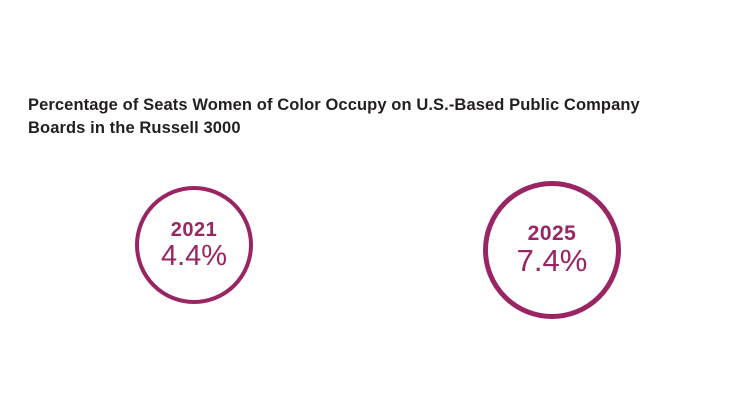  What do you see at coordinates (194, 255) in the screenshot?
I see `value-label-2021: 4.4%` at bounding box center [194, 255].